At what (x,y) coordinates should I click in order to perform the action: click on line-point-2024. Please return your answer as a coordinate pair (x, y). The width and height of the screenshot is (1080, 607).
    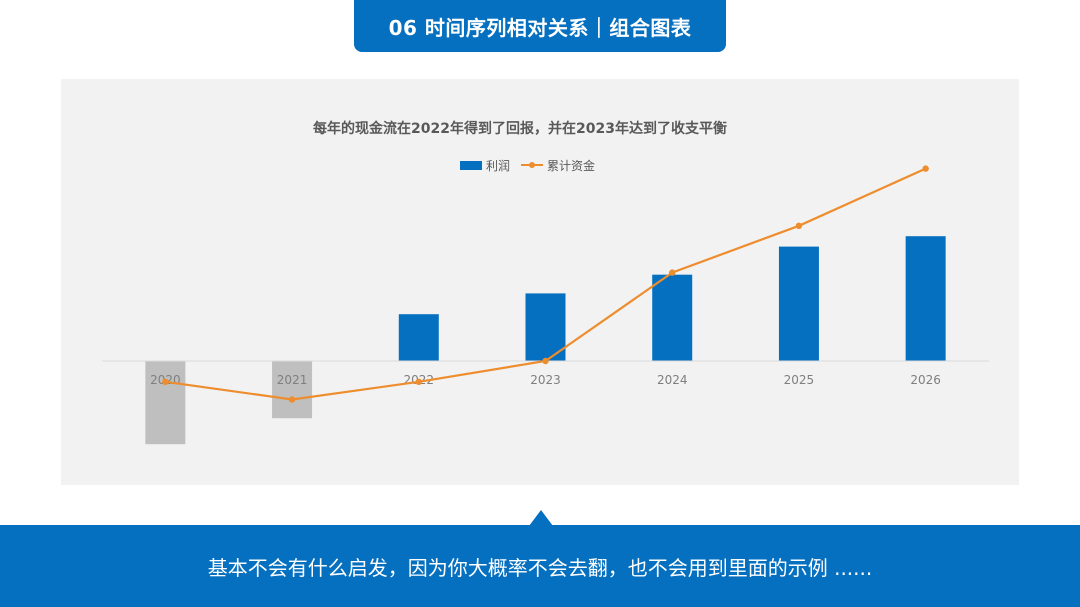
    Looking at the image, I should click on (672, 272).